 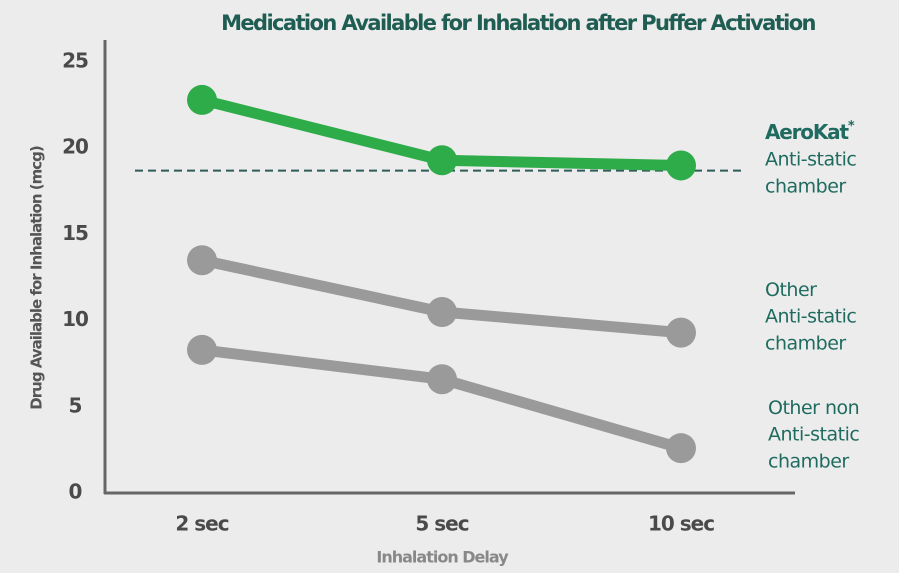 I want to click on x-axis-label: Inhalation Delay, so click(x=442, y=557).